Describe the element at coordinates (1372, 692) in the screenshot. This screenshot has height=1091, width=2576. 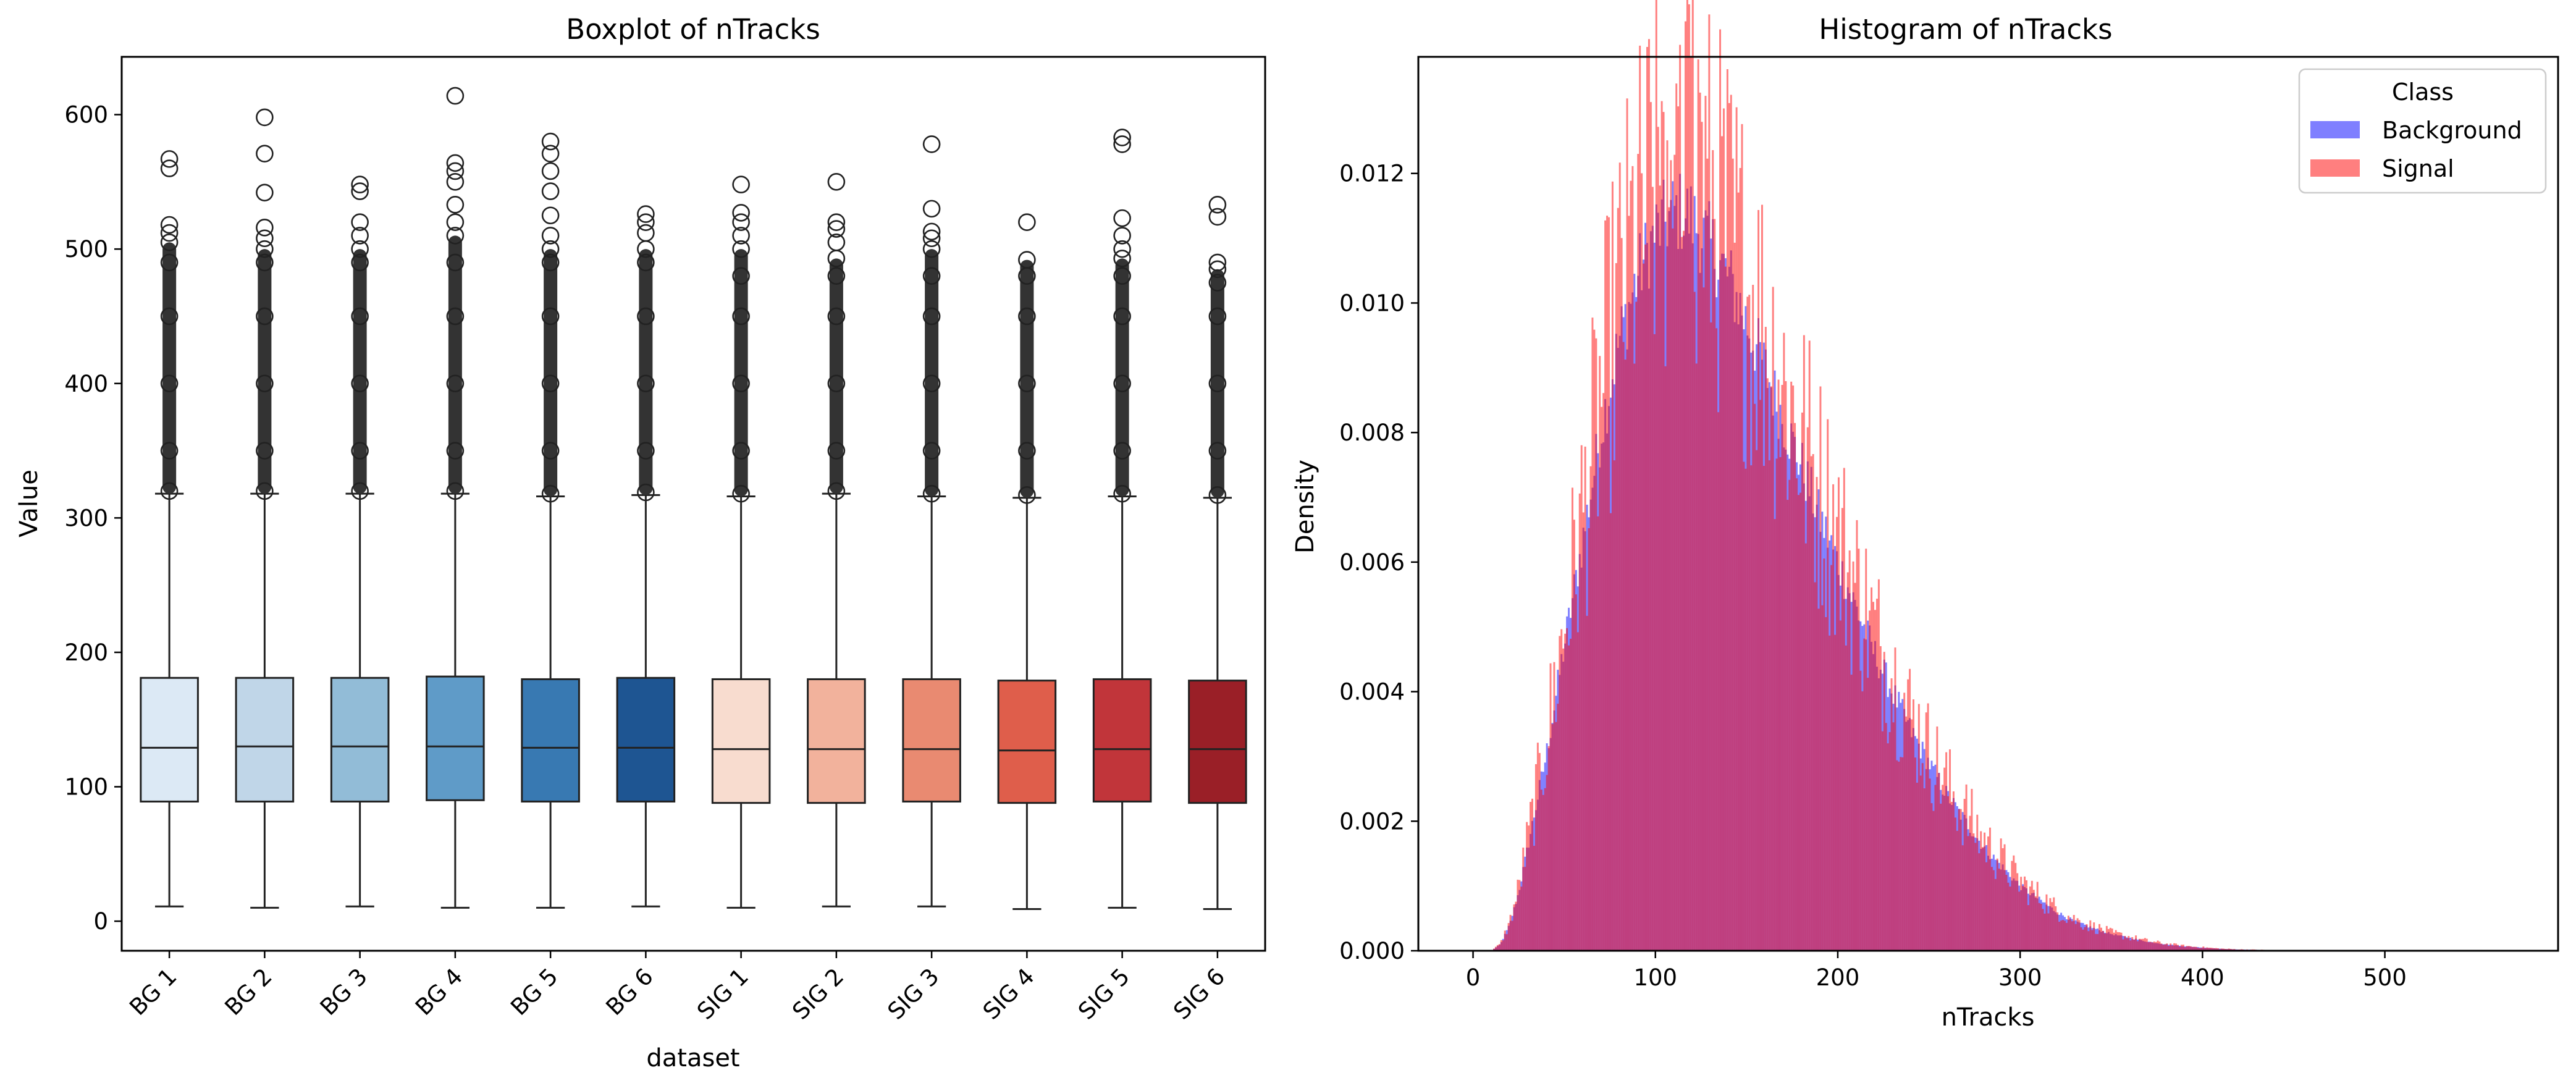
I see `histogram-y-tick-label: 0.004` at that location.